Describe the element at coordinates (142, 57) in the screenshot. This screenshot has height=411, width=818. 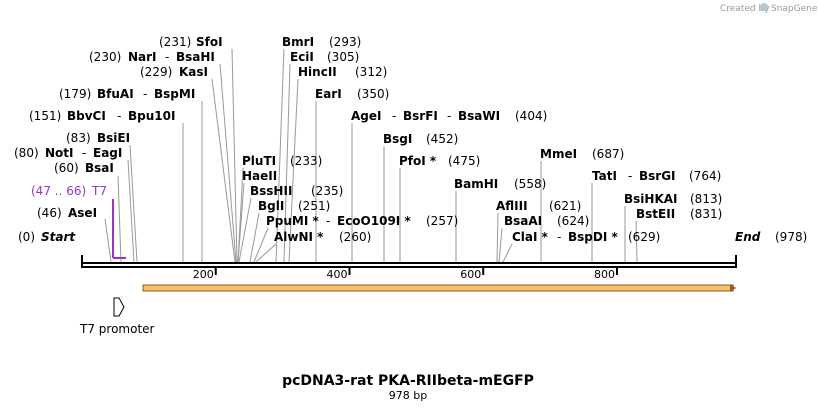
I see `nari-name: NarI` at that location.